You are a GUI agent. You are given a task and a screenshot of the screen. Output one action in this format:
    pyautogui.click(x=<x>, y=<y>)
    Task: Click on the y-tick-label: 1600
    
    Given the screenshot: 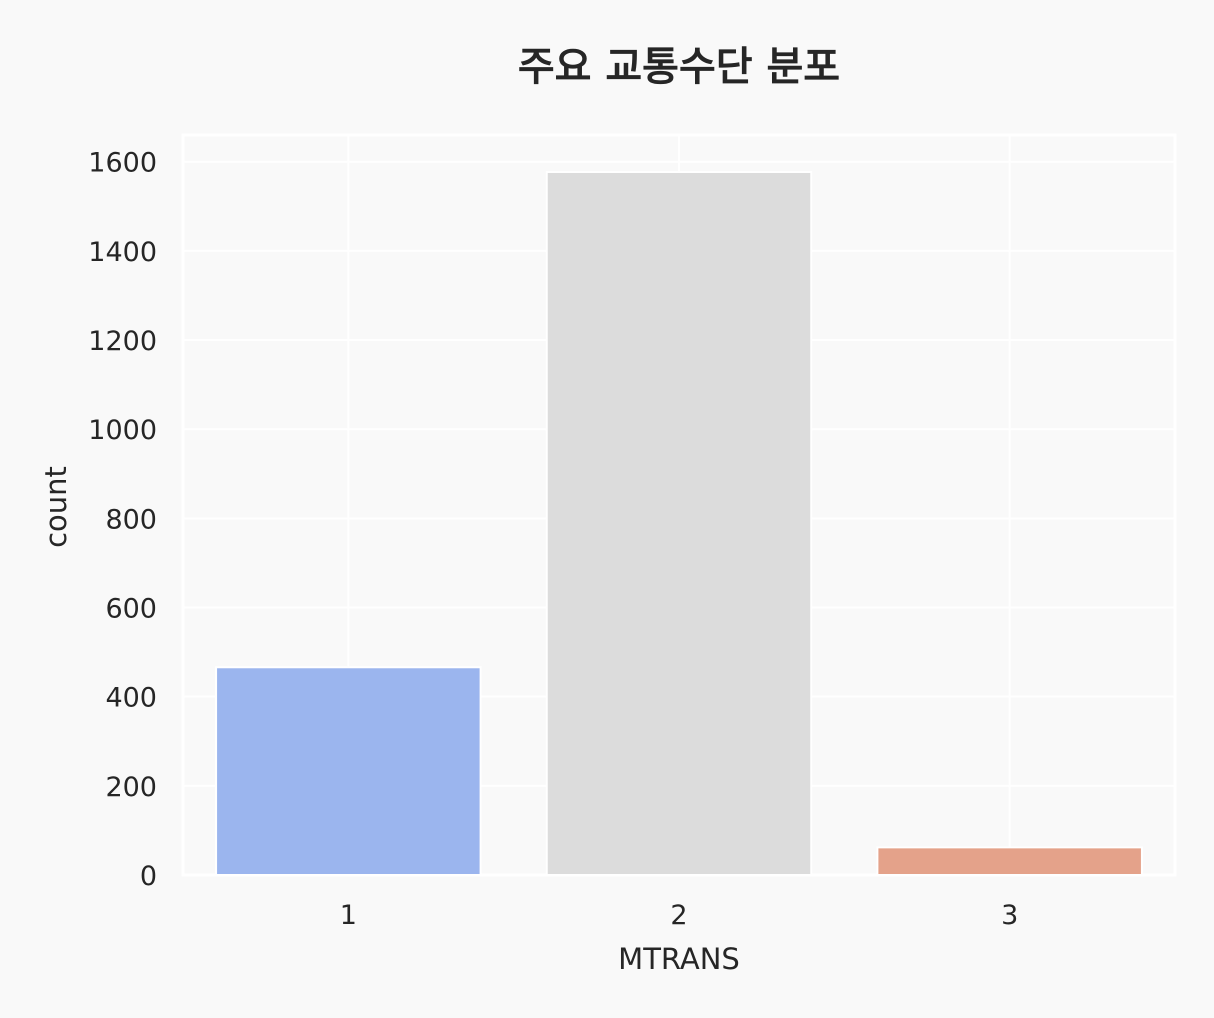 What is the action you would take?
    pyautogui.click(x=122, y=163)
    